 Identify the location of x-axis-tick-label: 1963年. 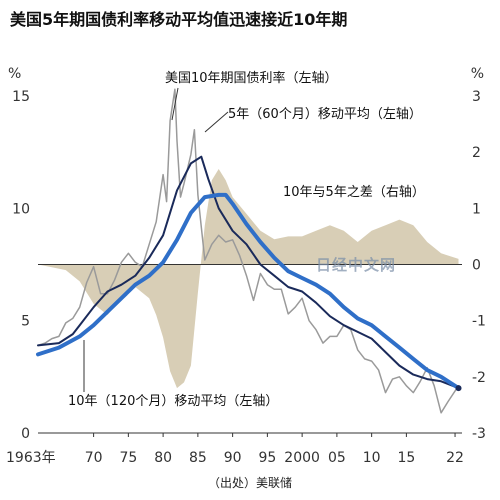
(31, 458).